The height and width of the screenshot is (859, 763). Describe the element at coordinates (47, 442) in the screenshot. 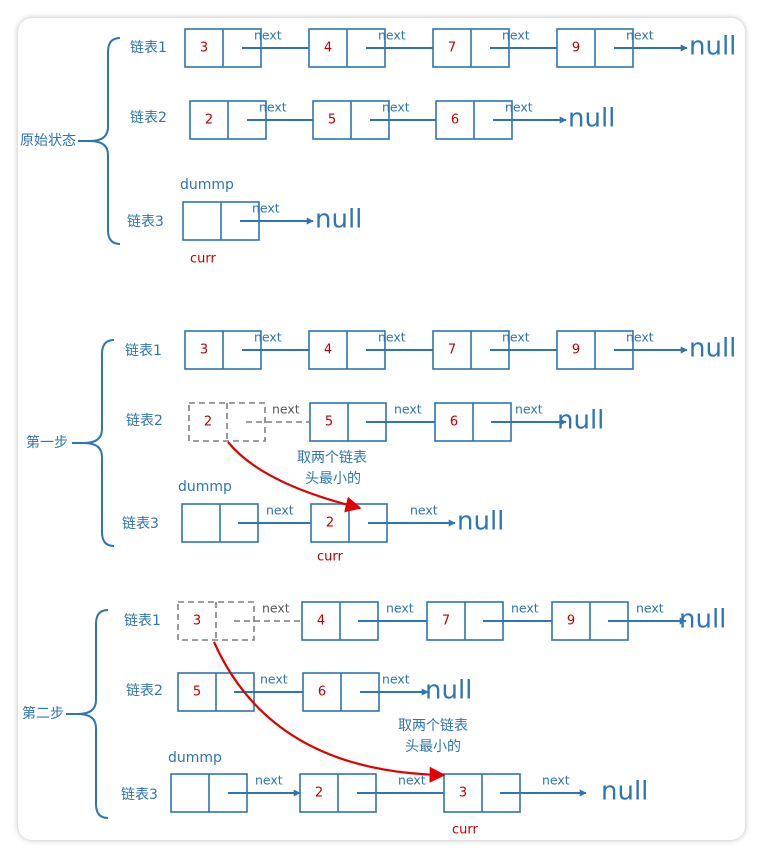

I see `s2-title: 第一步` at that location.